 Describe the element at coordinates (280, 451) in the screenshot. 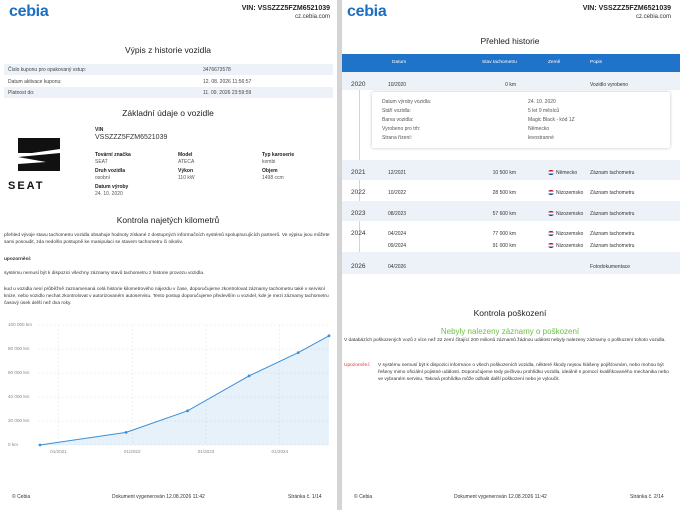

I see `x-tick-label: 01/2024` at that location.